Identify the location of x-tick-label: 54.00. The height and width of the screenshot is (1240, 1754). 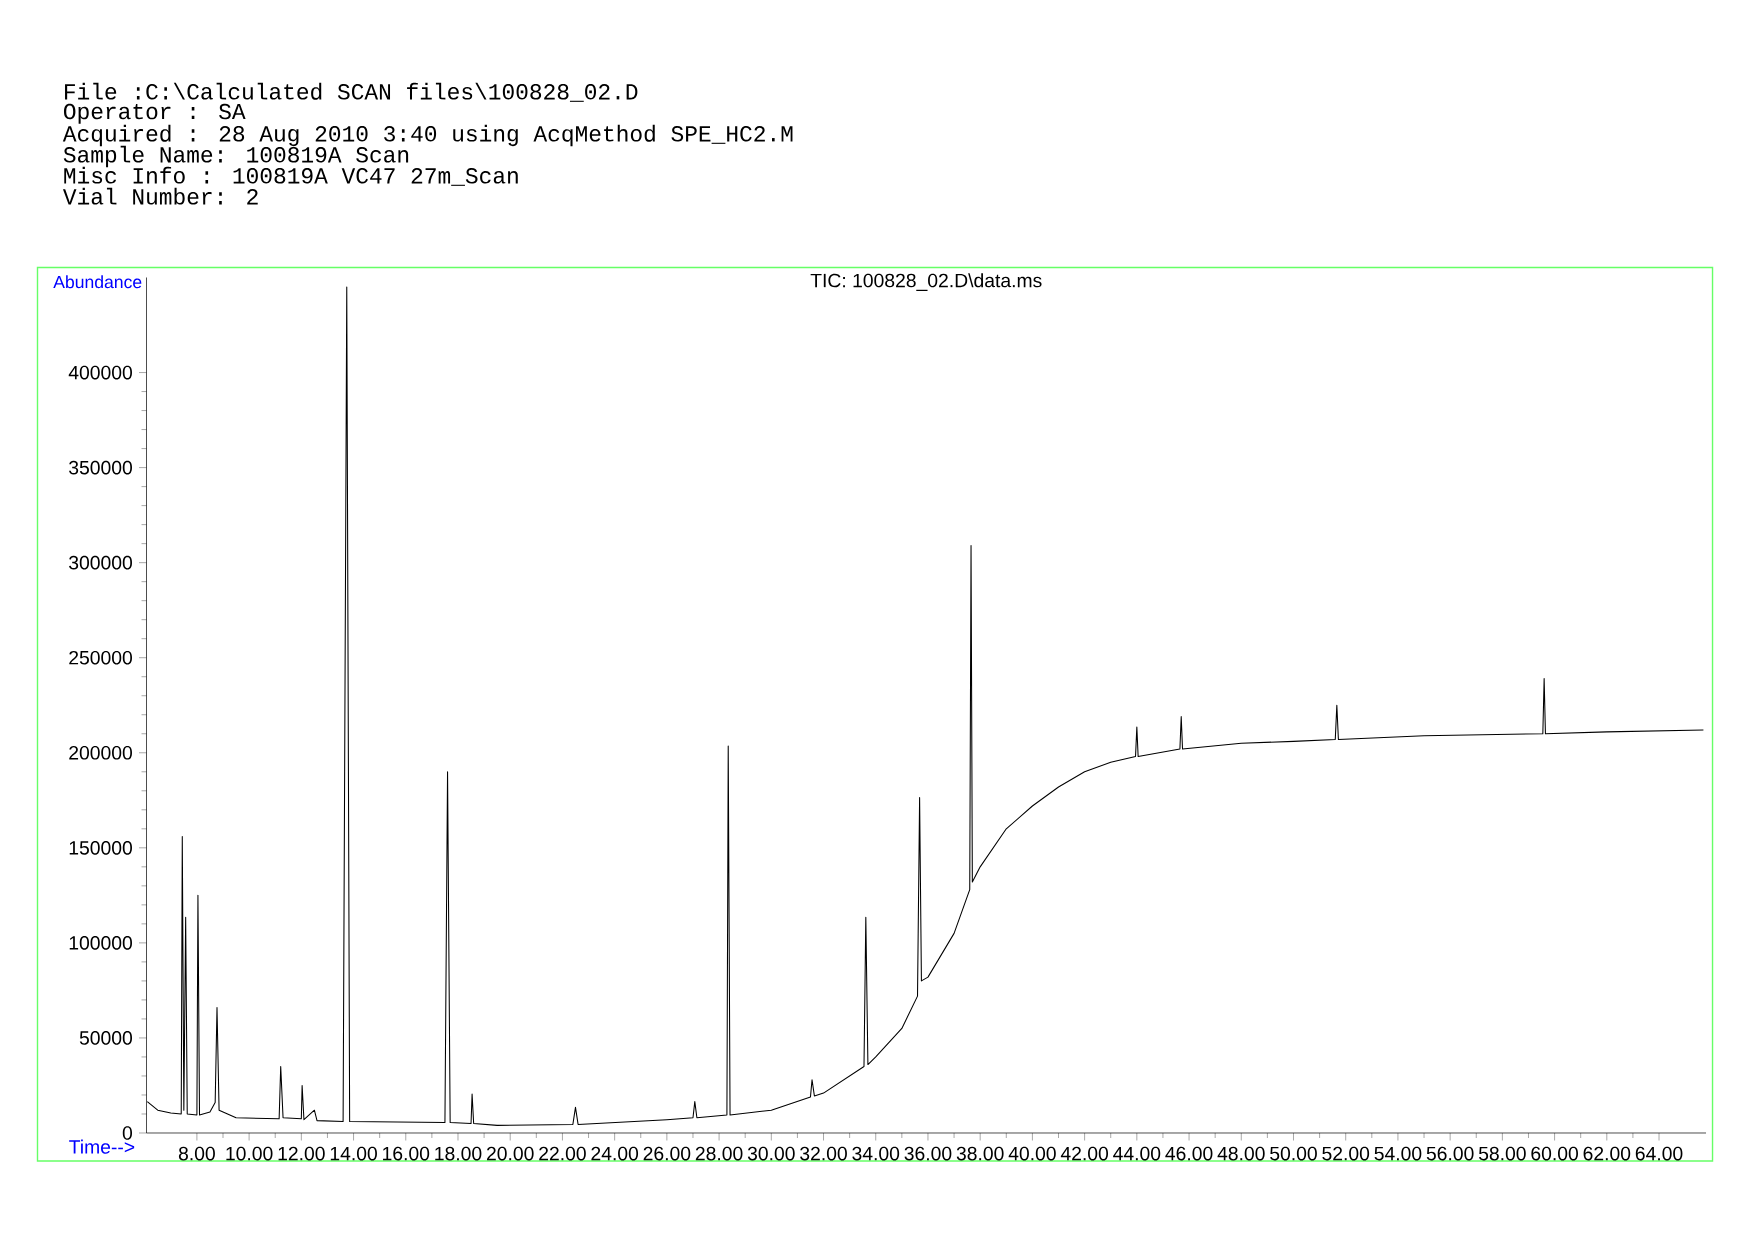
(1398, 1153).